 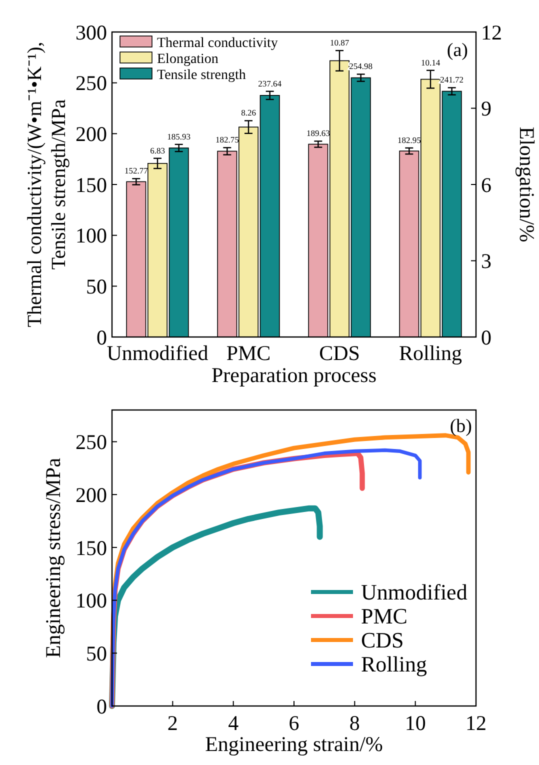 What do you see at coordinates (339, 353) in the screenshot?
I see `x-tick-label: CDS` at bounding box center [339, 353].